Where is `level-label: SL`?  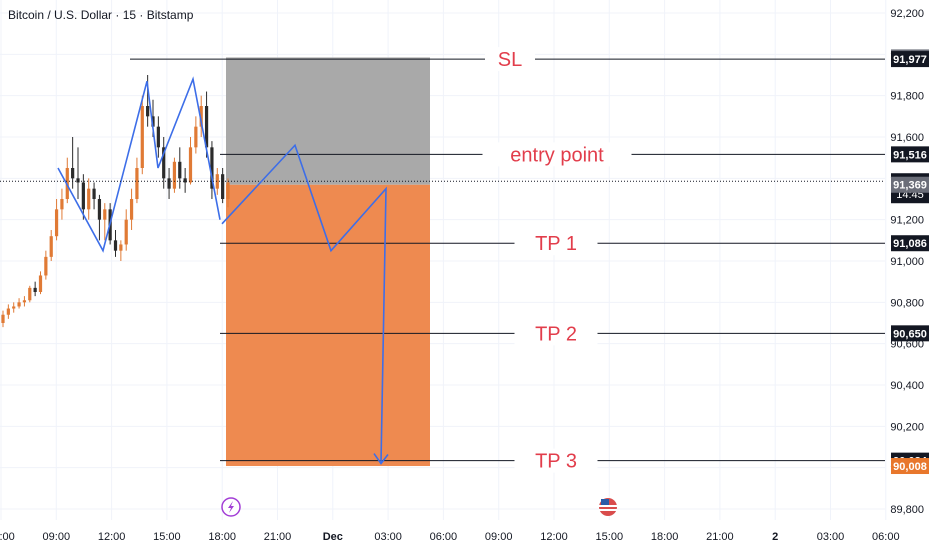
level-label: SL is located at coordinates (510, 60).